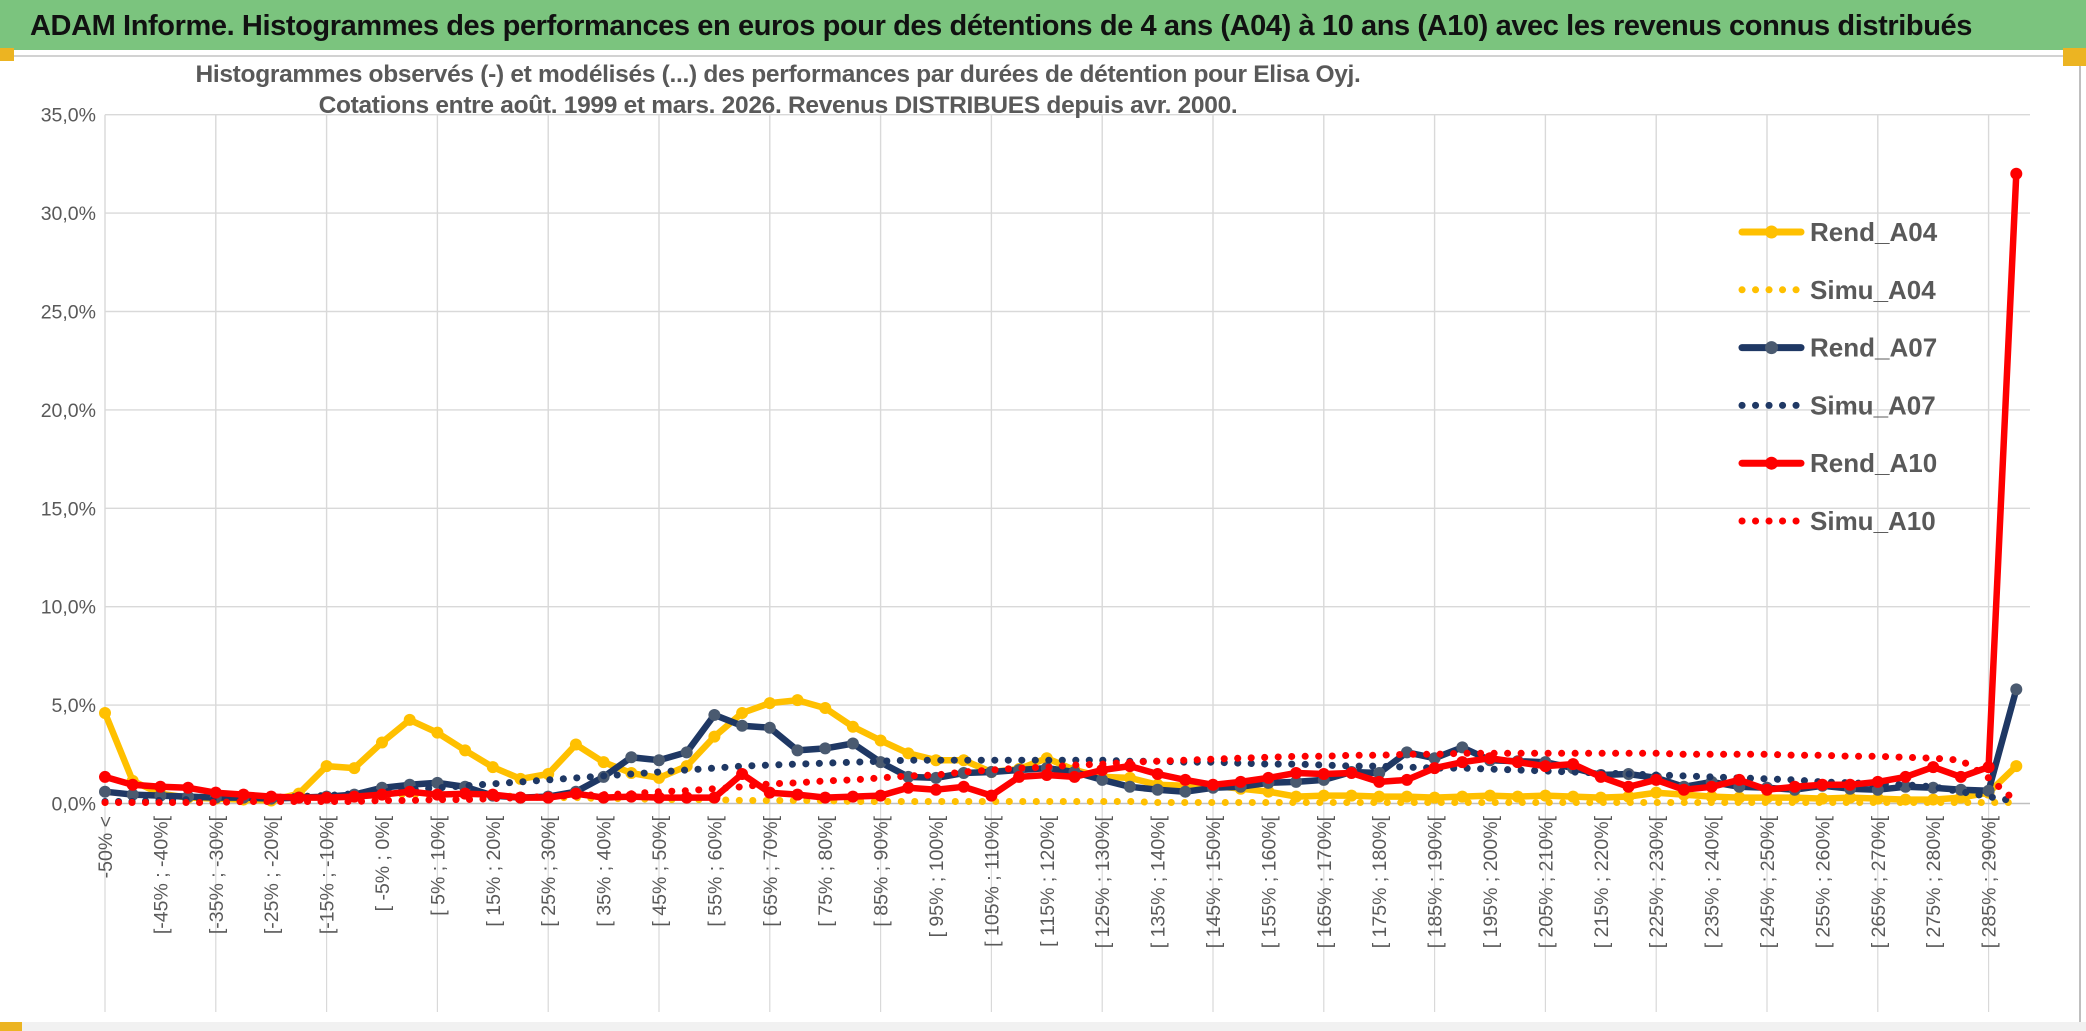 The image size is (2086, 1031). Describe the element at coordinates (161, 874) in the screenshot. I see `x-tick-label: [-45% ; -40%[` at that location.